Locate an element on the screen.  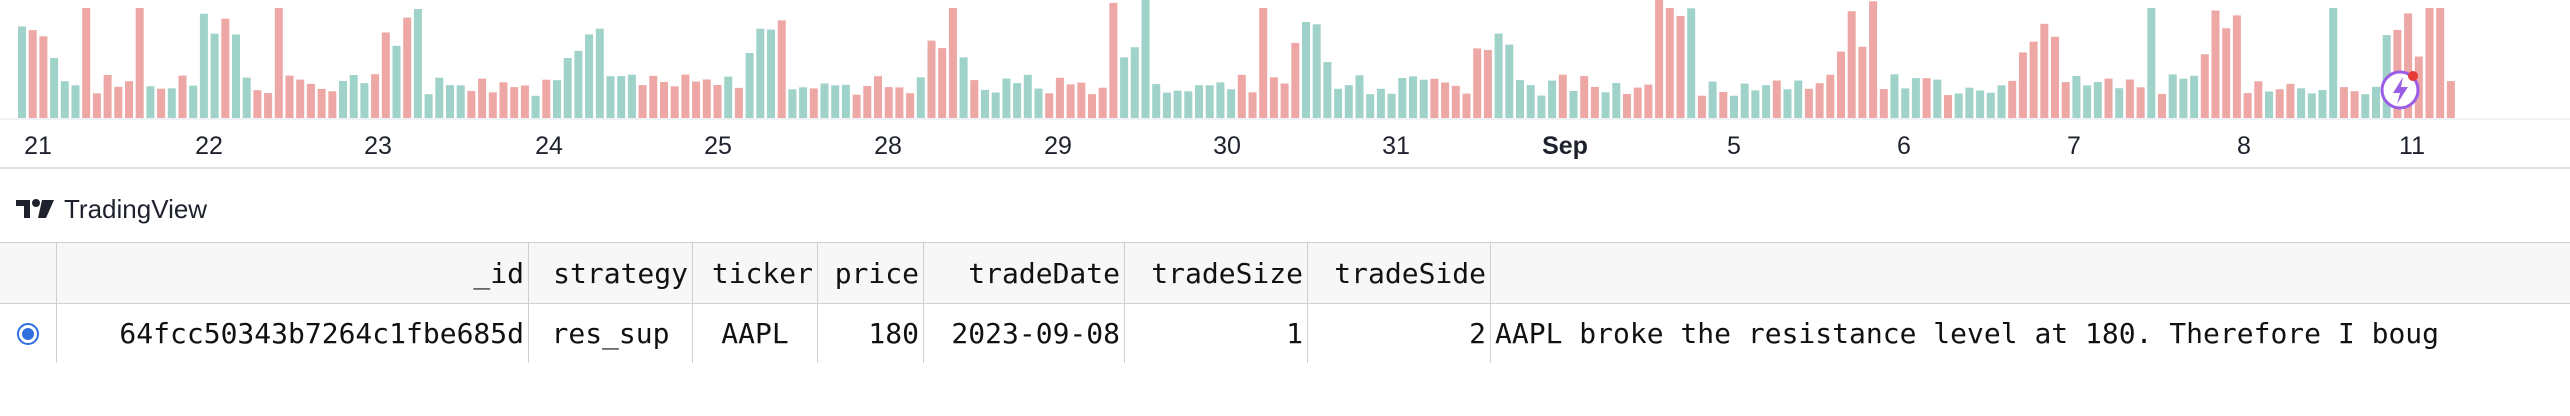
x-axis-label: 11 is located at coordinates (2412, 146).